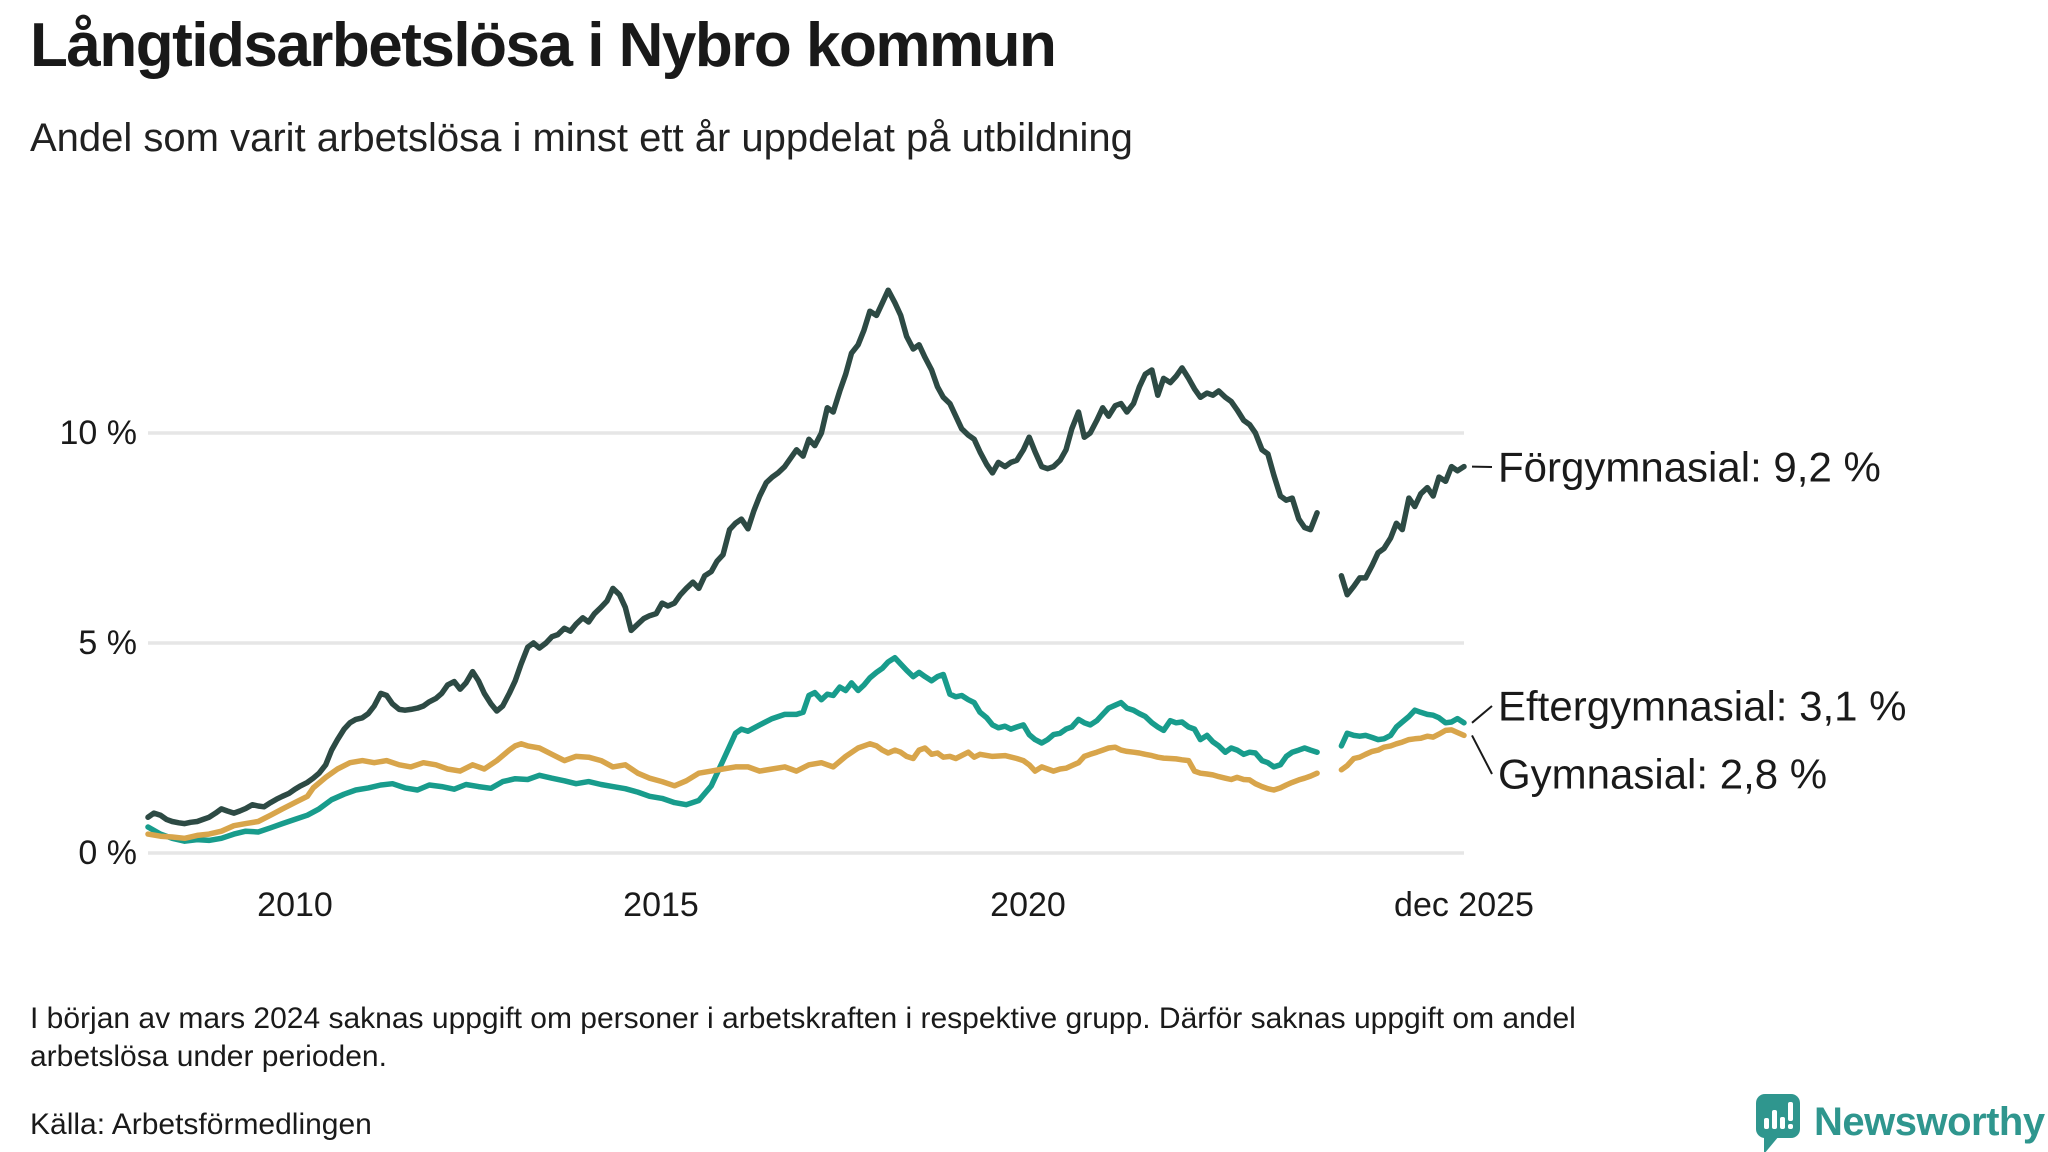 This screenshot has height=1152, width=2048. Describe the element at coordinates (1482, 714) in the screenshot. I see `label-connector-eftergymnasial` at that location.